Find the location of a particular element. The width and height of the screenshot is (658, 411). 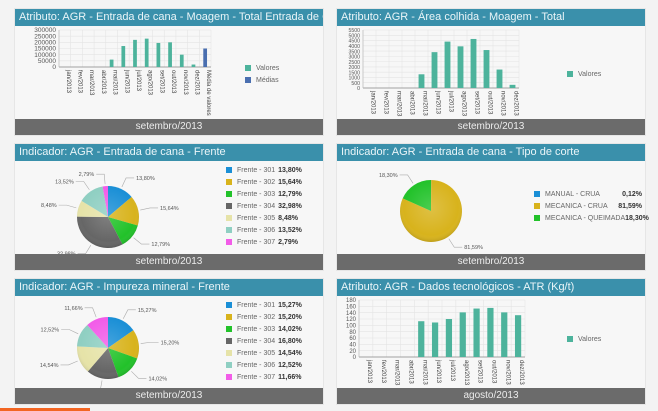

y-tick-label: 1000 is located at coordinates (354, 79).